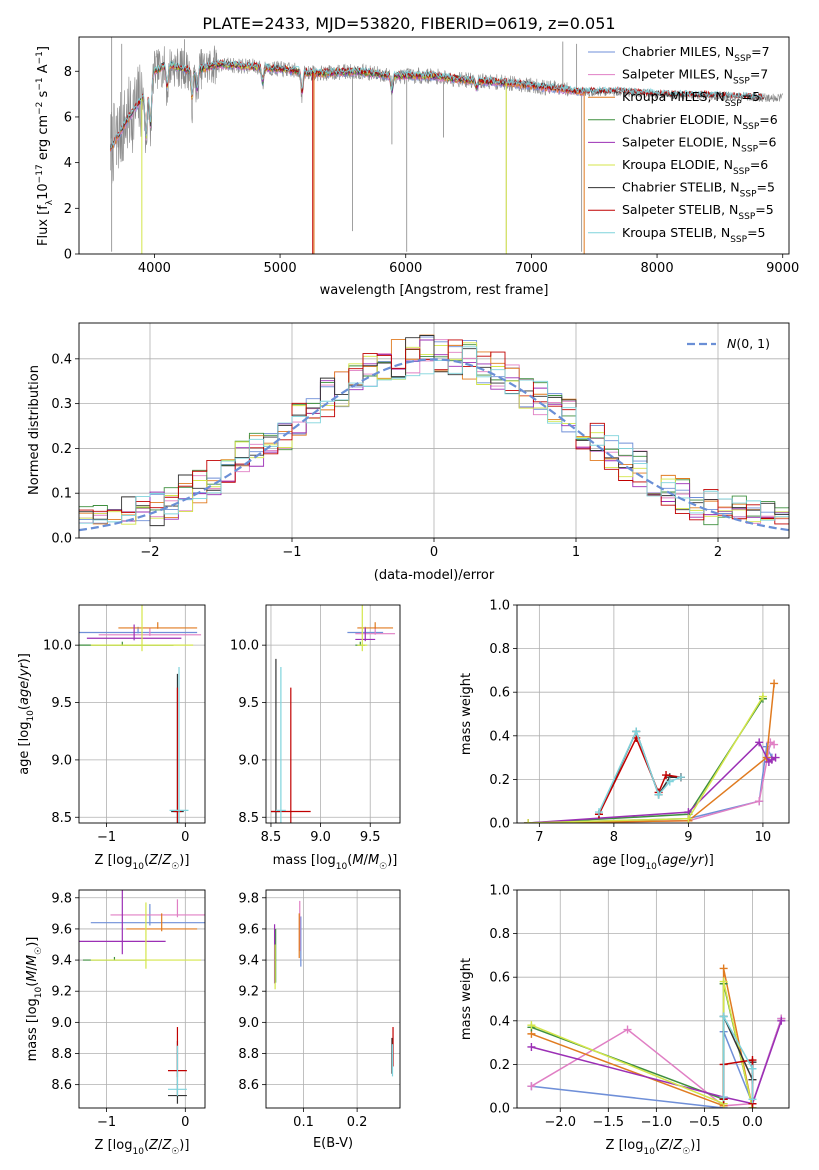  Describe the element at coordinates (61, 1085) in the screenshot. I see `Z-mass-ytick-label: 8.6` at that location.